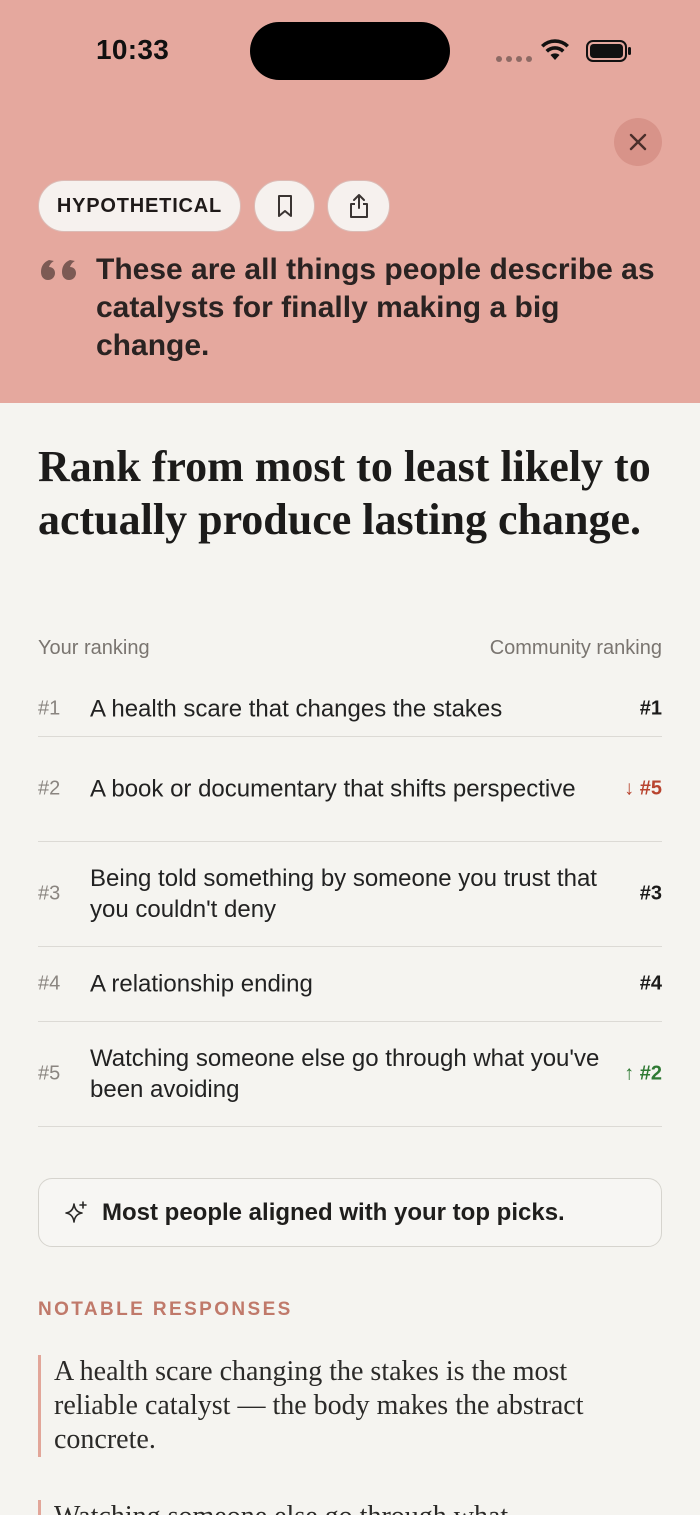 This screenshot has height=1515, width=700. I want to click on close-button, so click(638, 142).